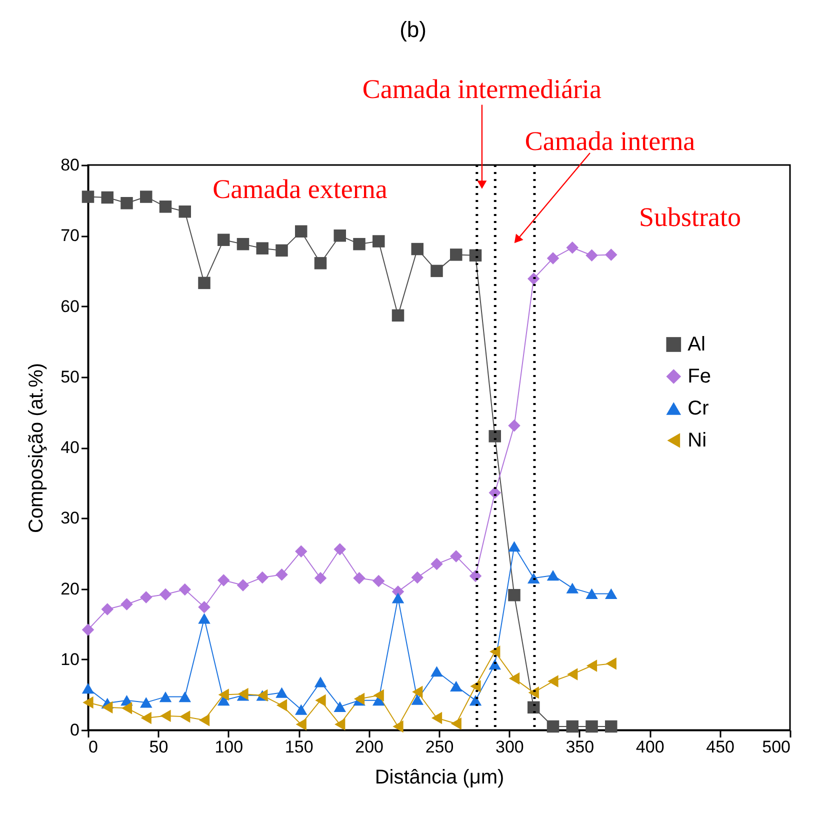 Image resolution: width=813 pixels, height=823 pixels. What do you see at coordinates (720, 747) in the screenshot?
I see `x-tick-label: 450` at bounding box center [720, 747].